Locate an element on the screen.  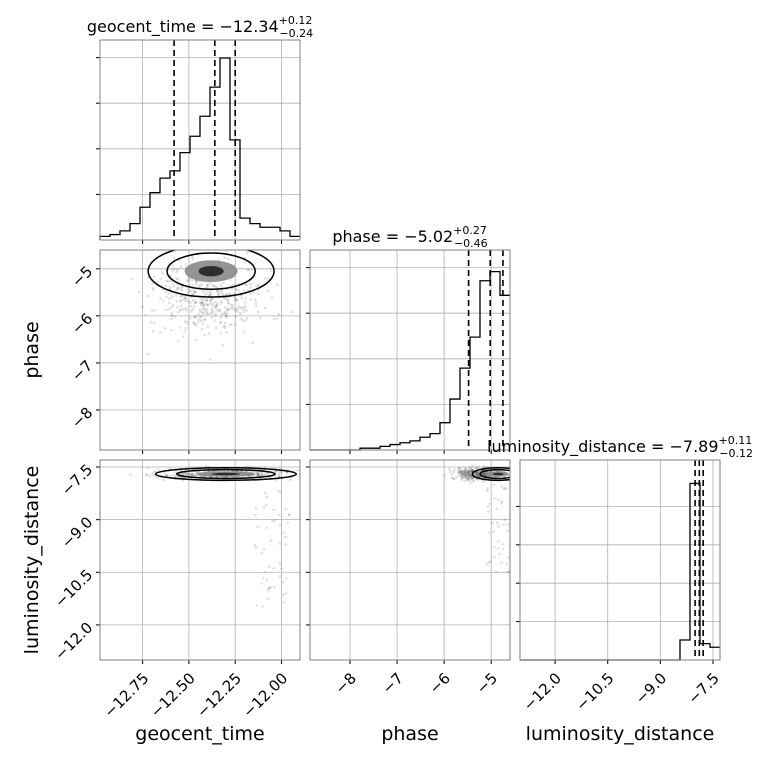
title-minus: −0.46 is located at coordinates (471, 243).